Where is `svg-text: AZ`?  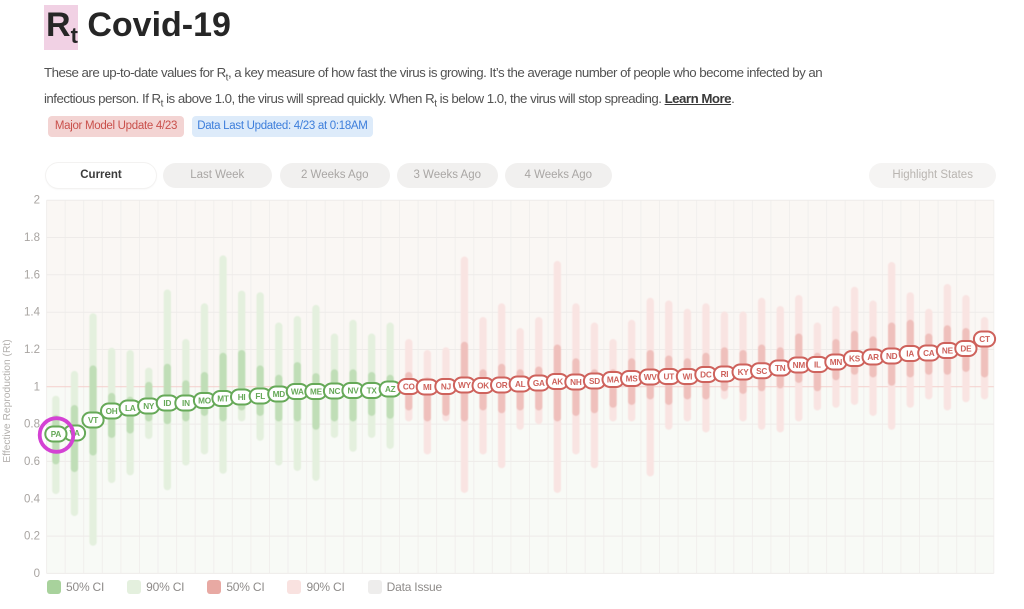
svg-text: AZ is located at coordinates (390, 389).